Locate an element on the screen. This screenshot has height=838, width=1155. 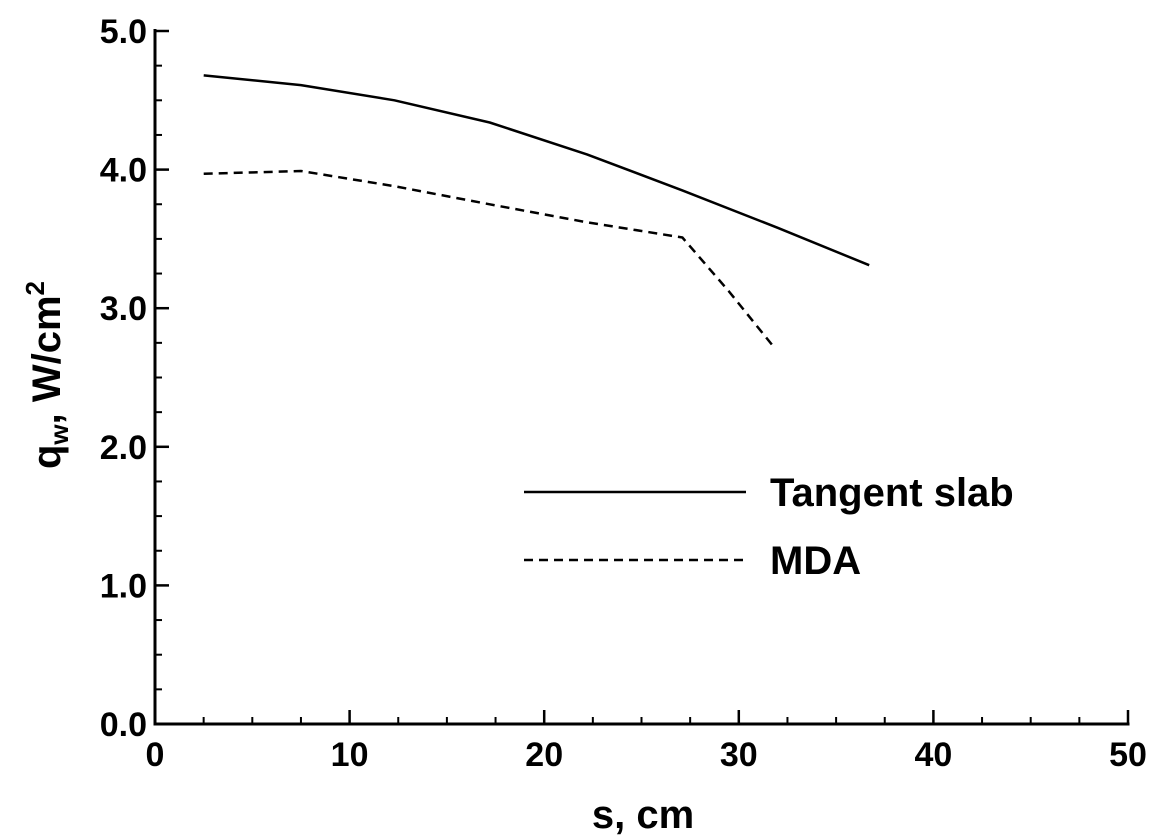
y-tick-label: 2.0 is located at coordinates (123, 448).